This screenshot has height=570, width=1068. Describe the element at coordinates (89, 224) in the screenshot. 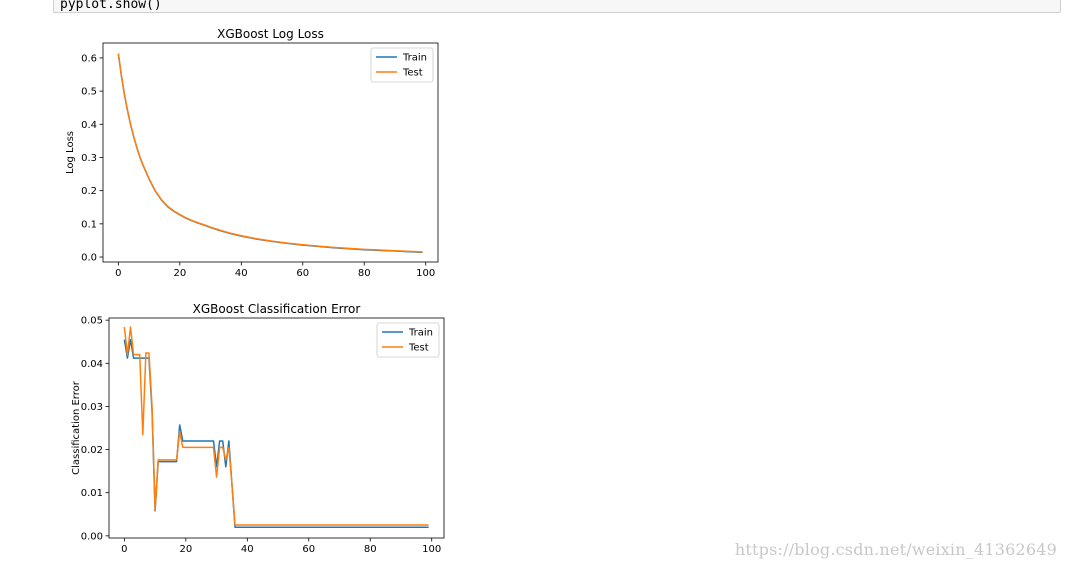

I see `chart1-ytick-label: 0.1` at that location.